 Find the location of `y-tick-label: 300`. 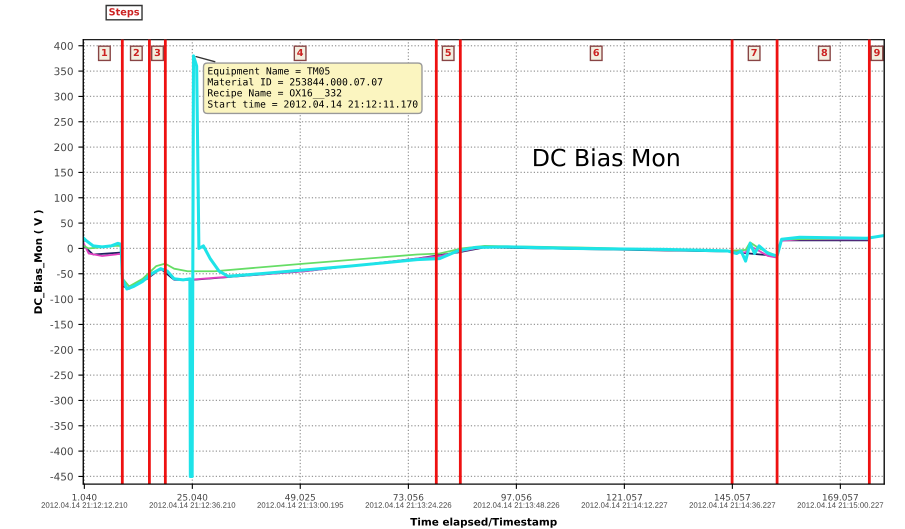

y-tick-label: 300 is located at coordinates (63, 96).